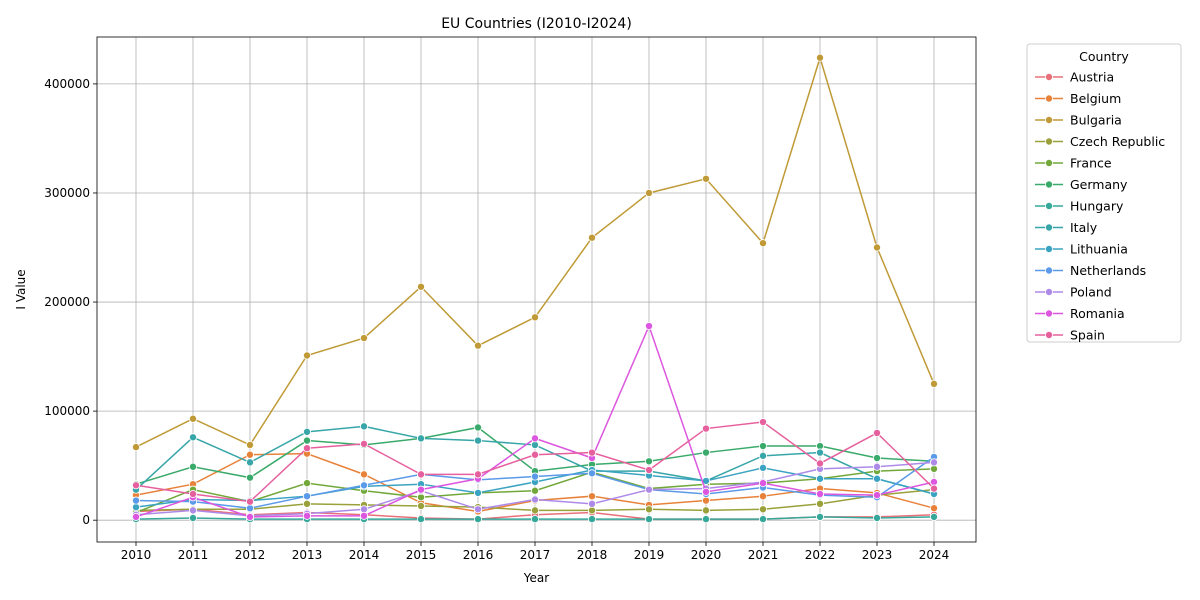 This screenshot has width=1200, height=600. Describe the element at coordinates (21, 289) in the screenshot. I see `y-axis-label: I Value` at that location.